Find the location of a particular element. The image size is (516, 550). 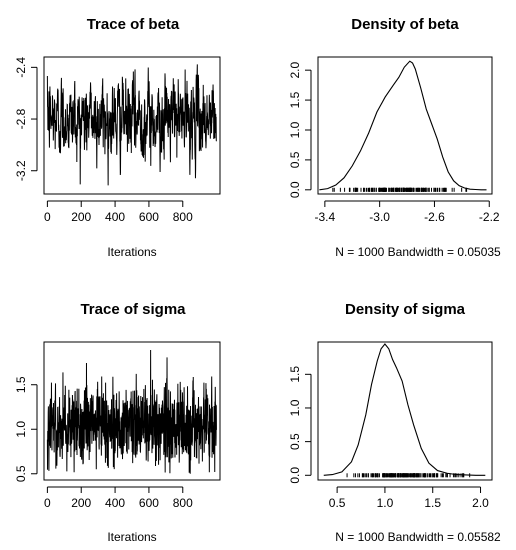

plot-box-trace-beta is located at coordinates (132, 125).